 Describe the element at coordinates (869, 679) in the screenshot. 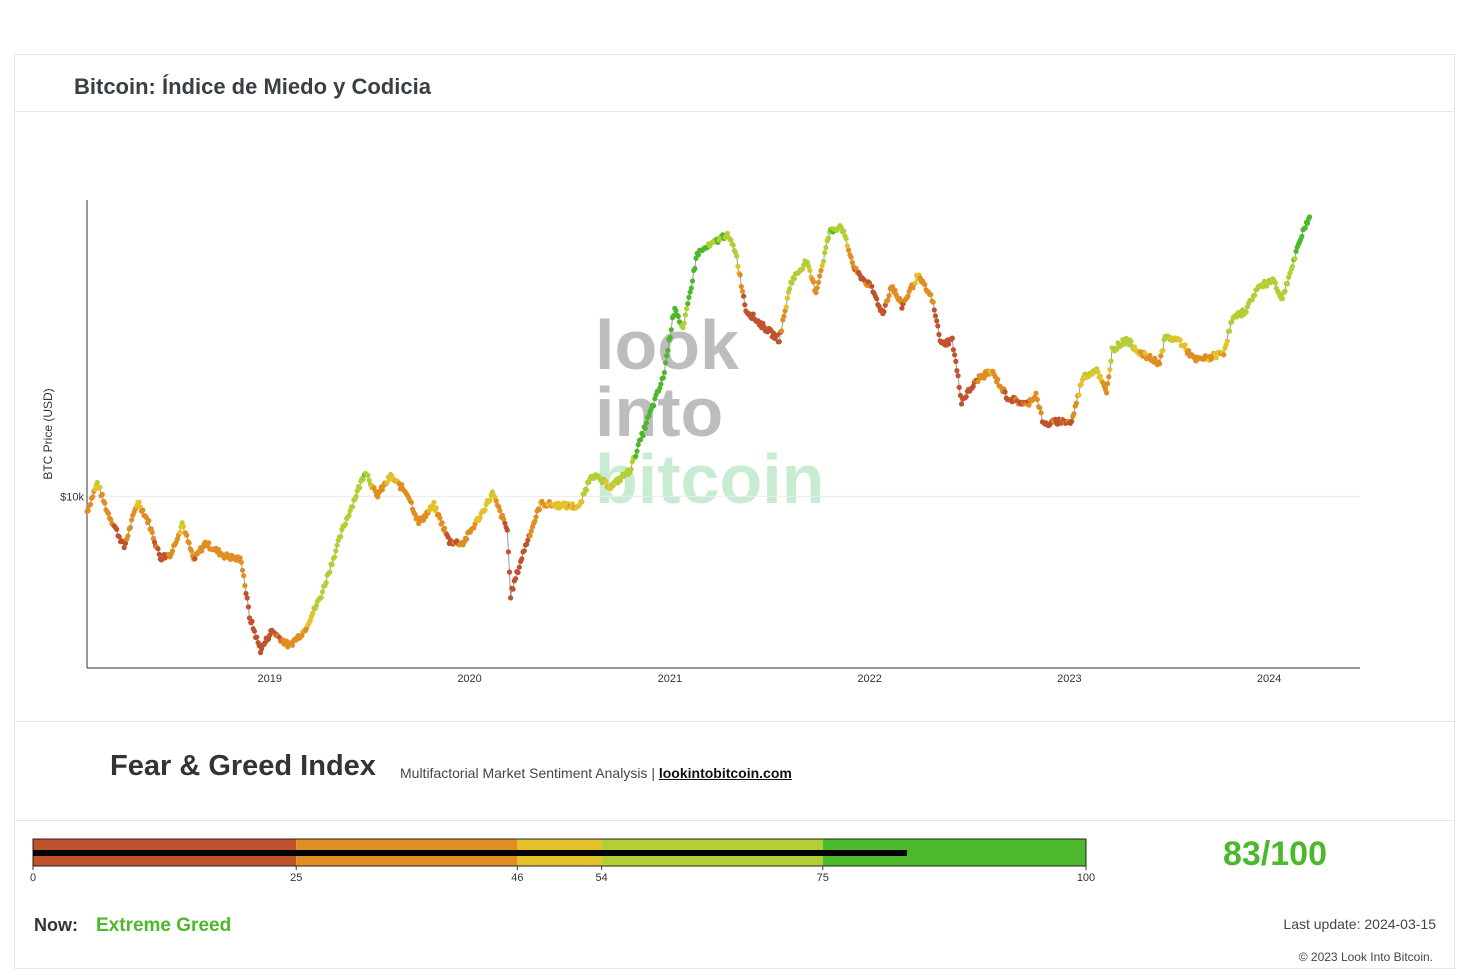

I see `x-tick-label: 2022` at that location.